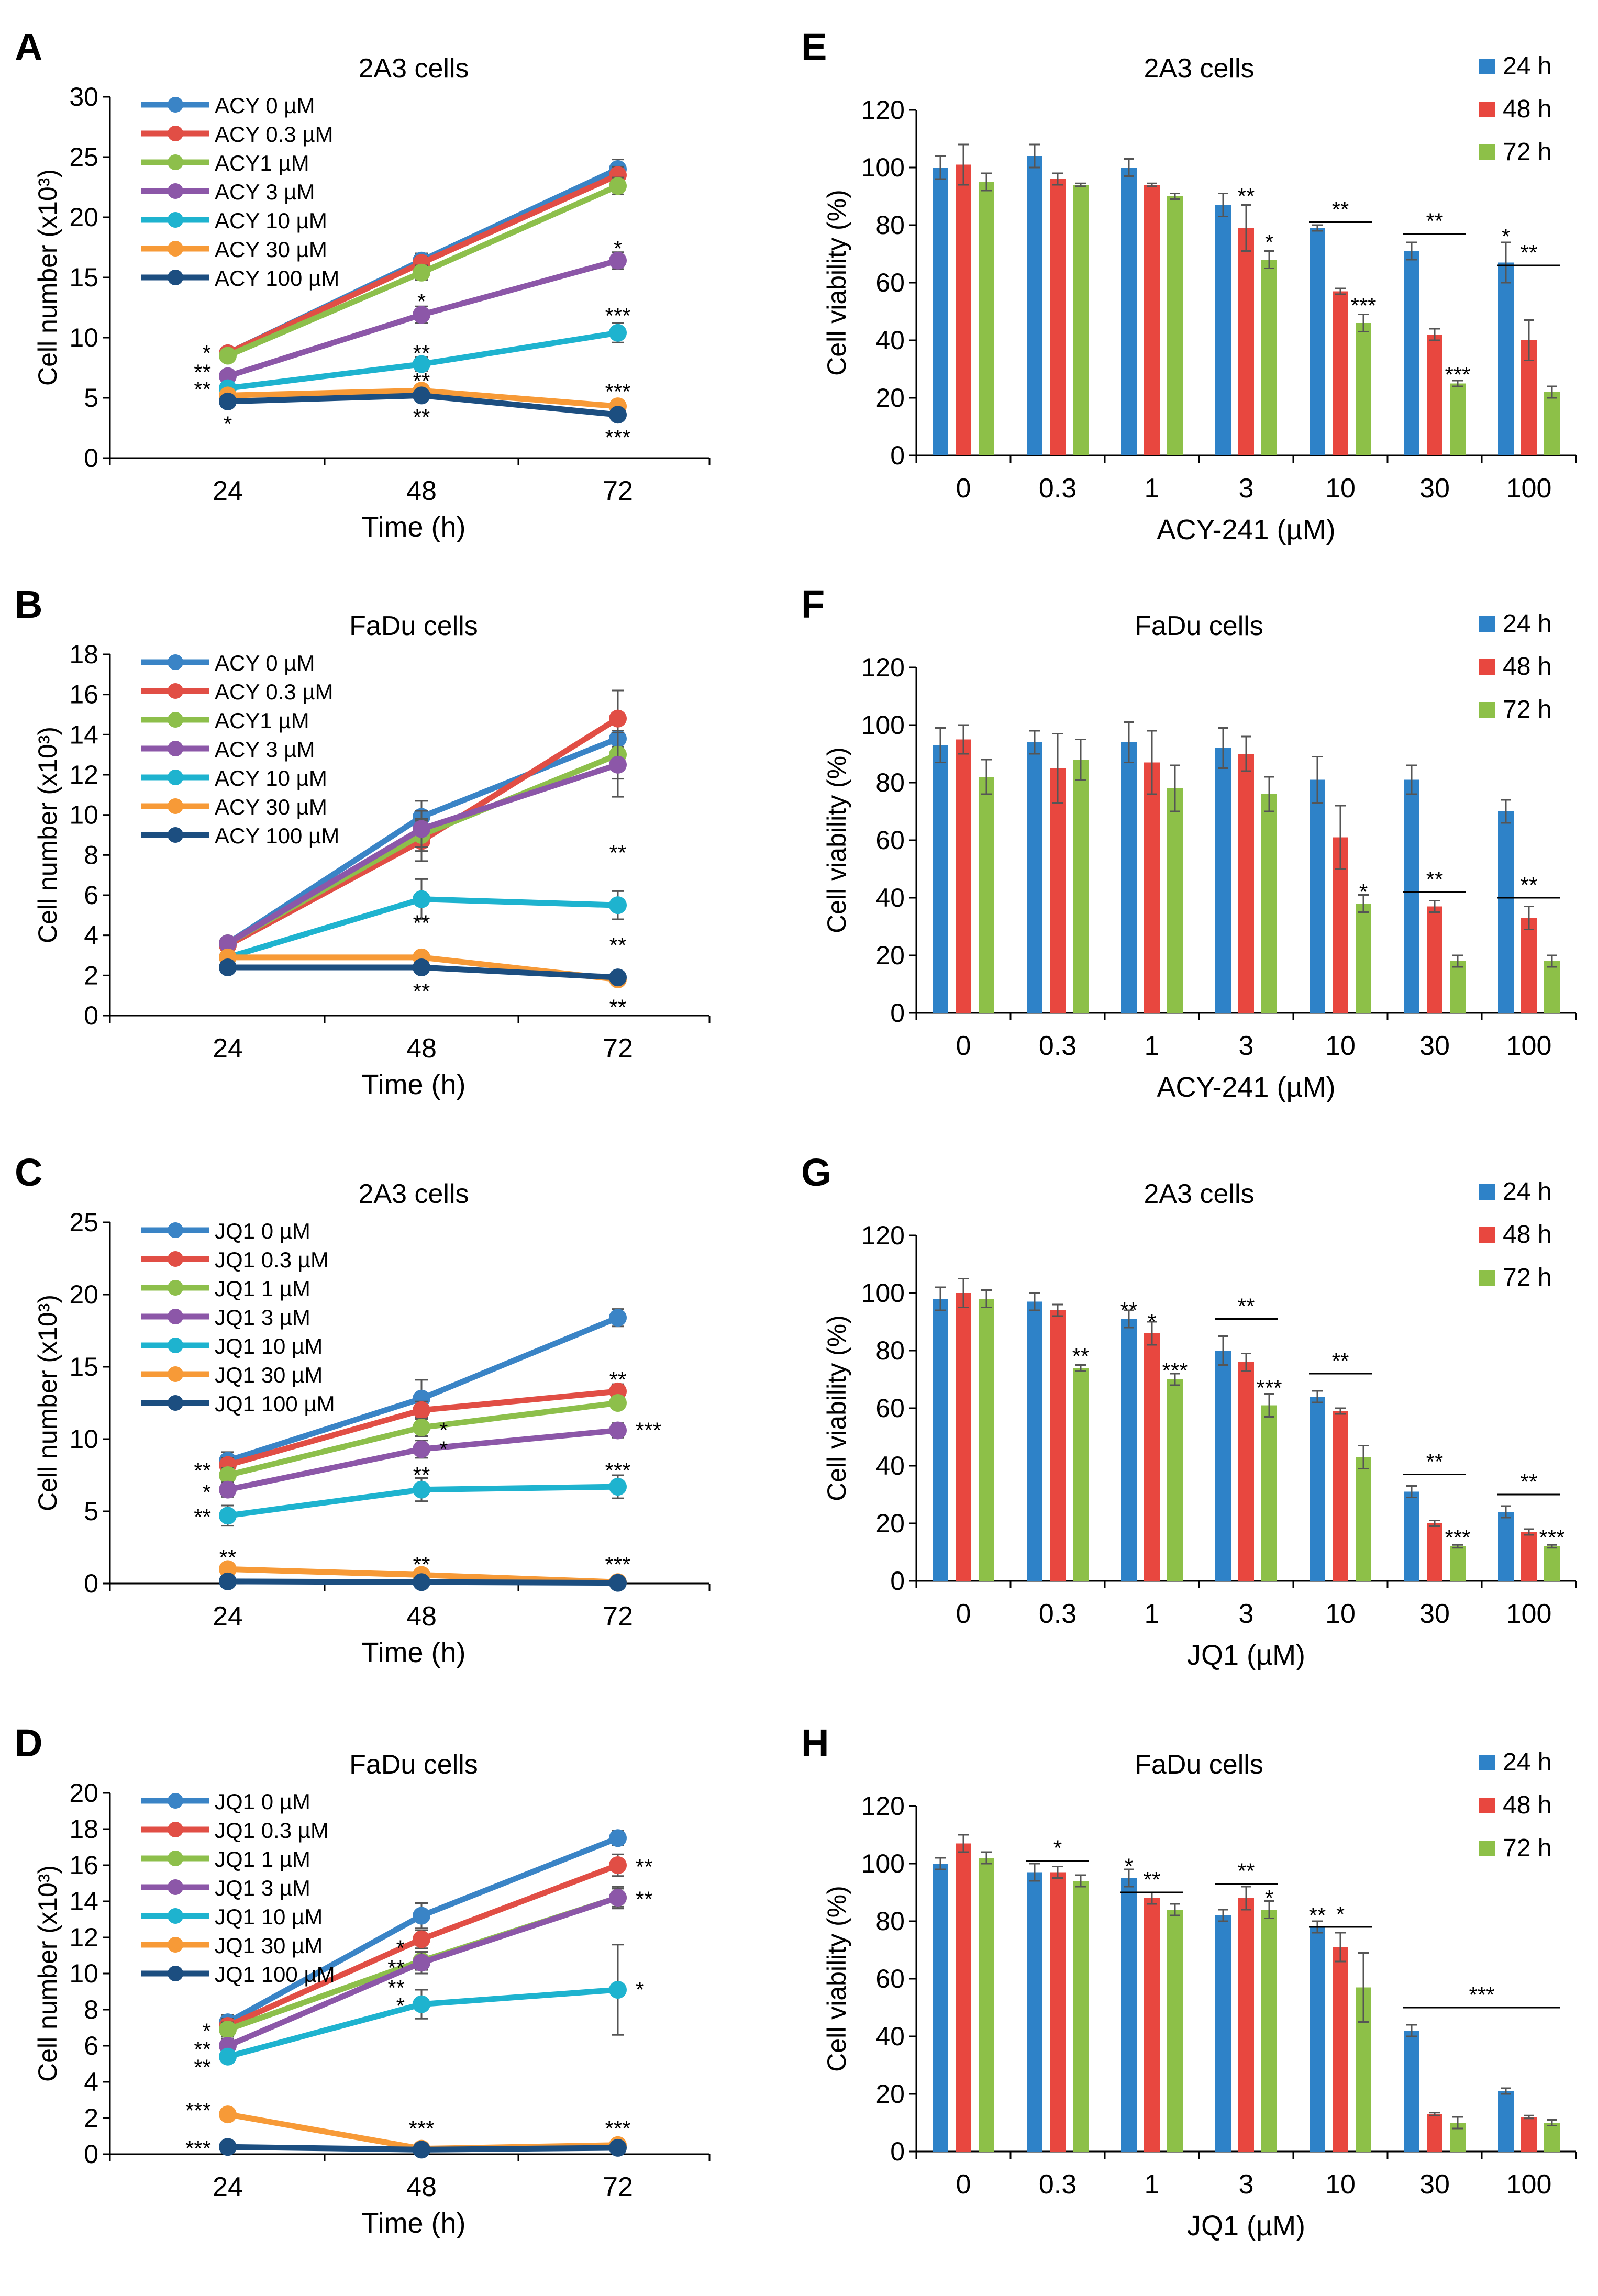  Describe the element at coordinates (618, 1049) in the screenshot. I see `x-tick-label: 72` at that location.